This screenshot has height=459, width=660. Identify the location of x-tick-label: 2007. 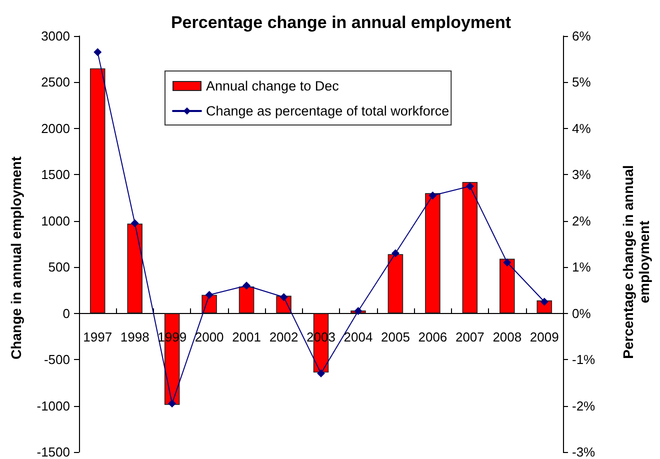
(469, 336).